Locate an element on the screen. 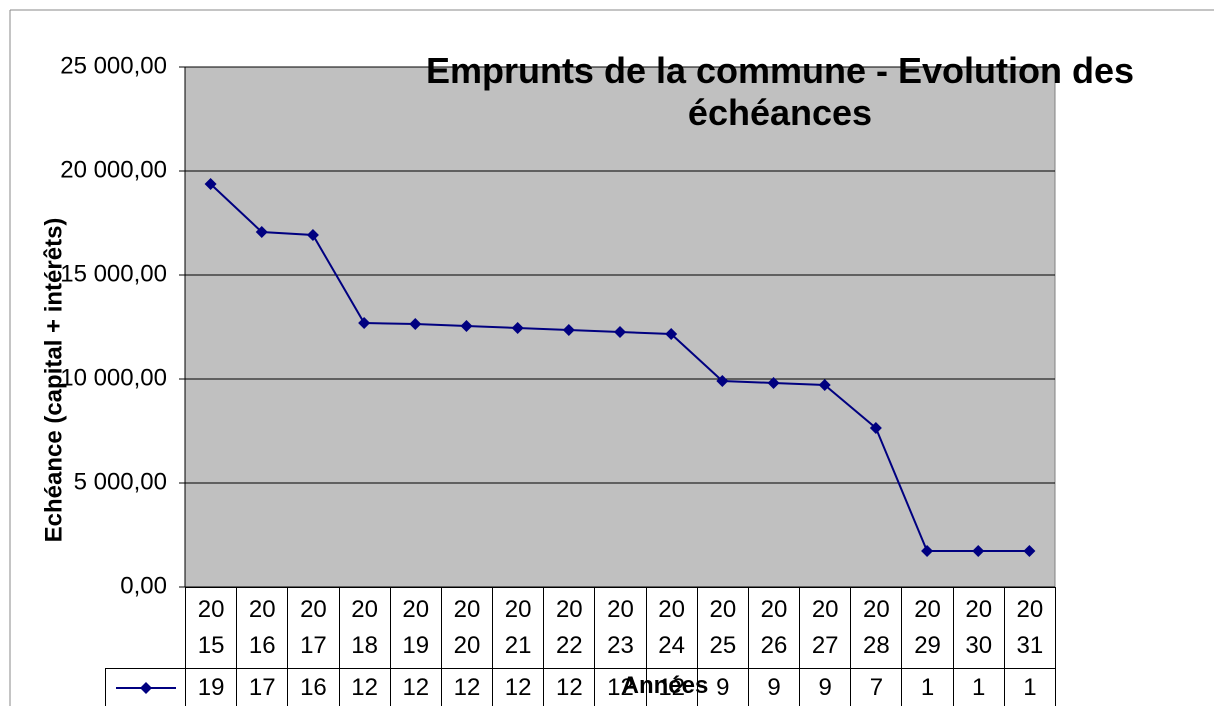  x-axis-title: Années is located at coordinates (665, 685).